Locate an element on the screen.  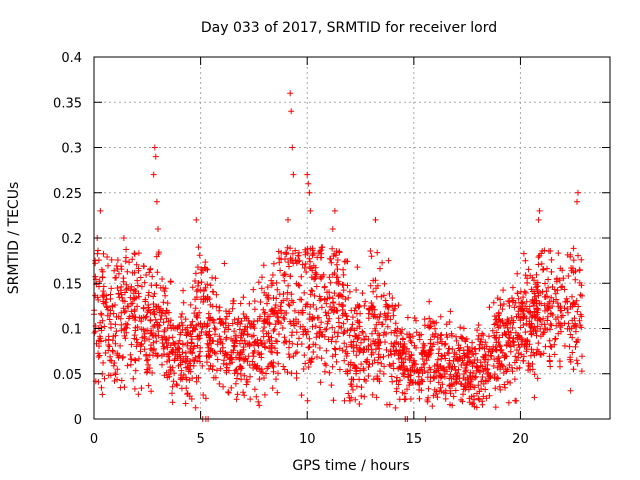
y-tick-labels: 0 0.05 0.1 0.15 0.2 0.25 0.3 0.35 0.4 is located at coordinates (67, 239).